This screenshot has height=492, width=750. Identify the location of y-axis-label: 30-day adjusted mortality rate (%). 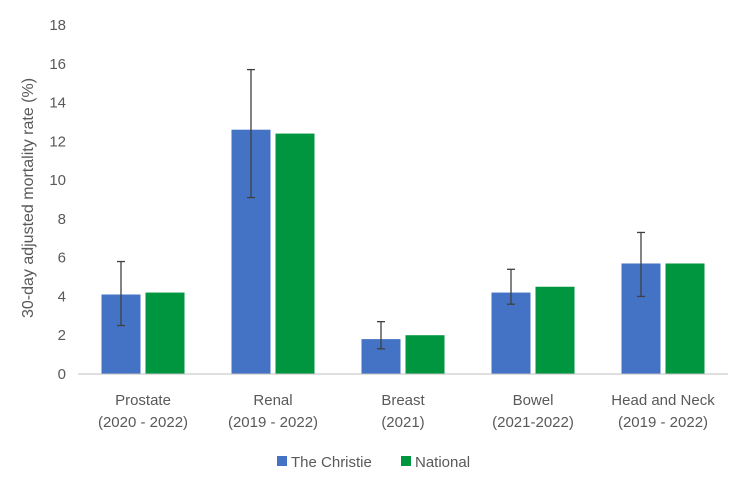
(28, 198).